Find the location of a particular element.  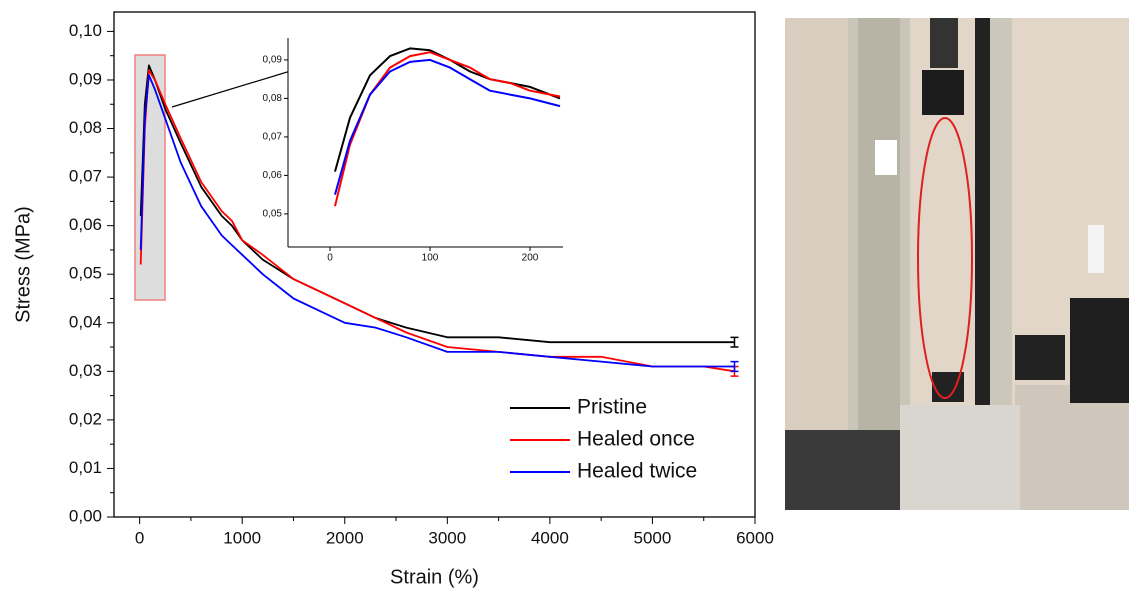

legend-label: Healed once is located at coordinates (636, 439).